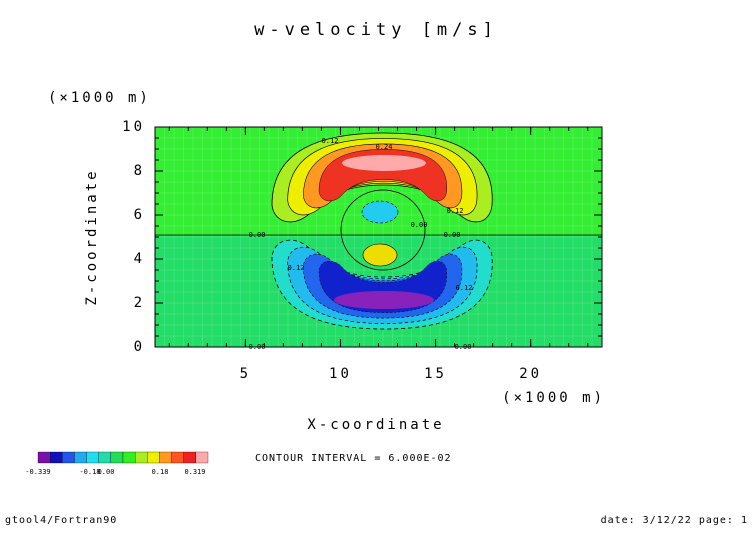  What do you see at coordinates (530, 374) in the screenshot?
I see `x-tick-label: 20` at bounding box center [530, 374].